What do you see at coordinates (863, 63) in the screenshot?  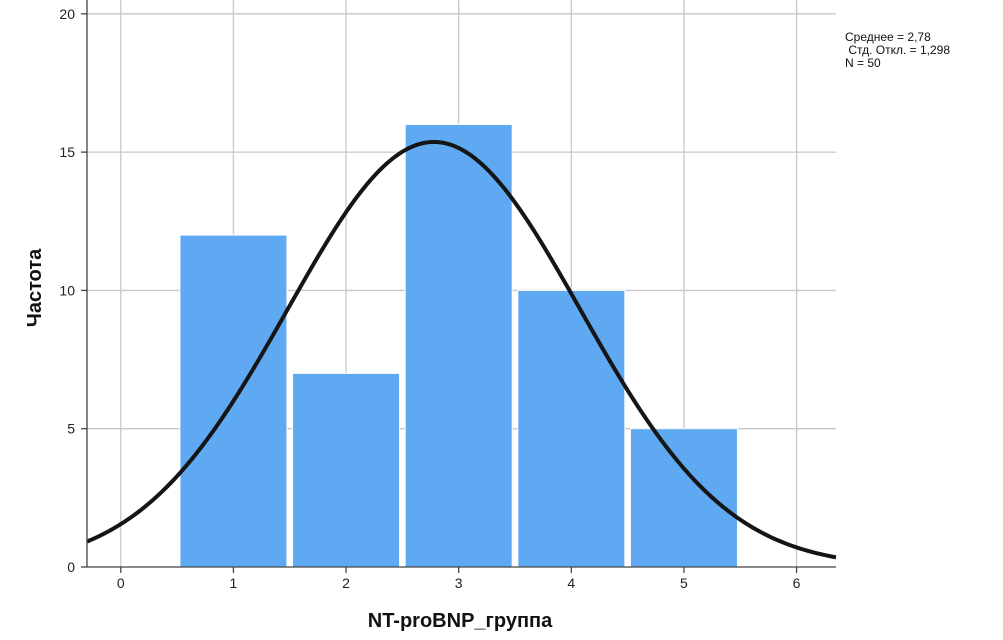 I see `stats-n: N = 50` at bounding box center [863, 63].